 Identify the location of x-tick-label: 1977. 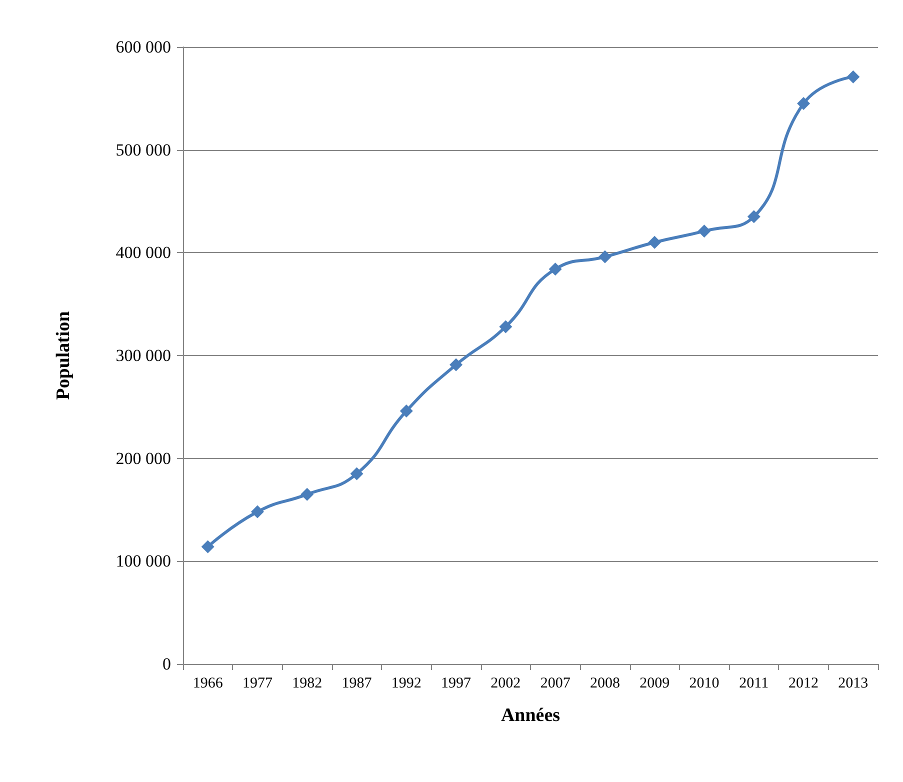
(257, 684).